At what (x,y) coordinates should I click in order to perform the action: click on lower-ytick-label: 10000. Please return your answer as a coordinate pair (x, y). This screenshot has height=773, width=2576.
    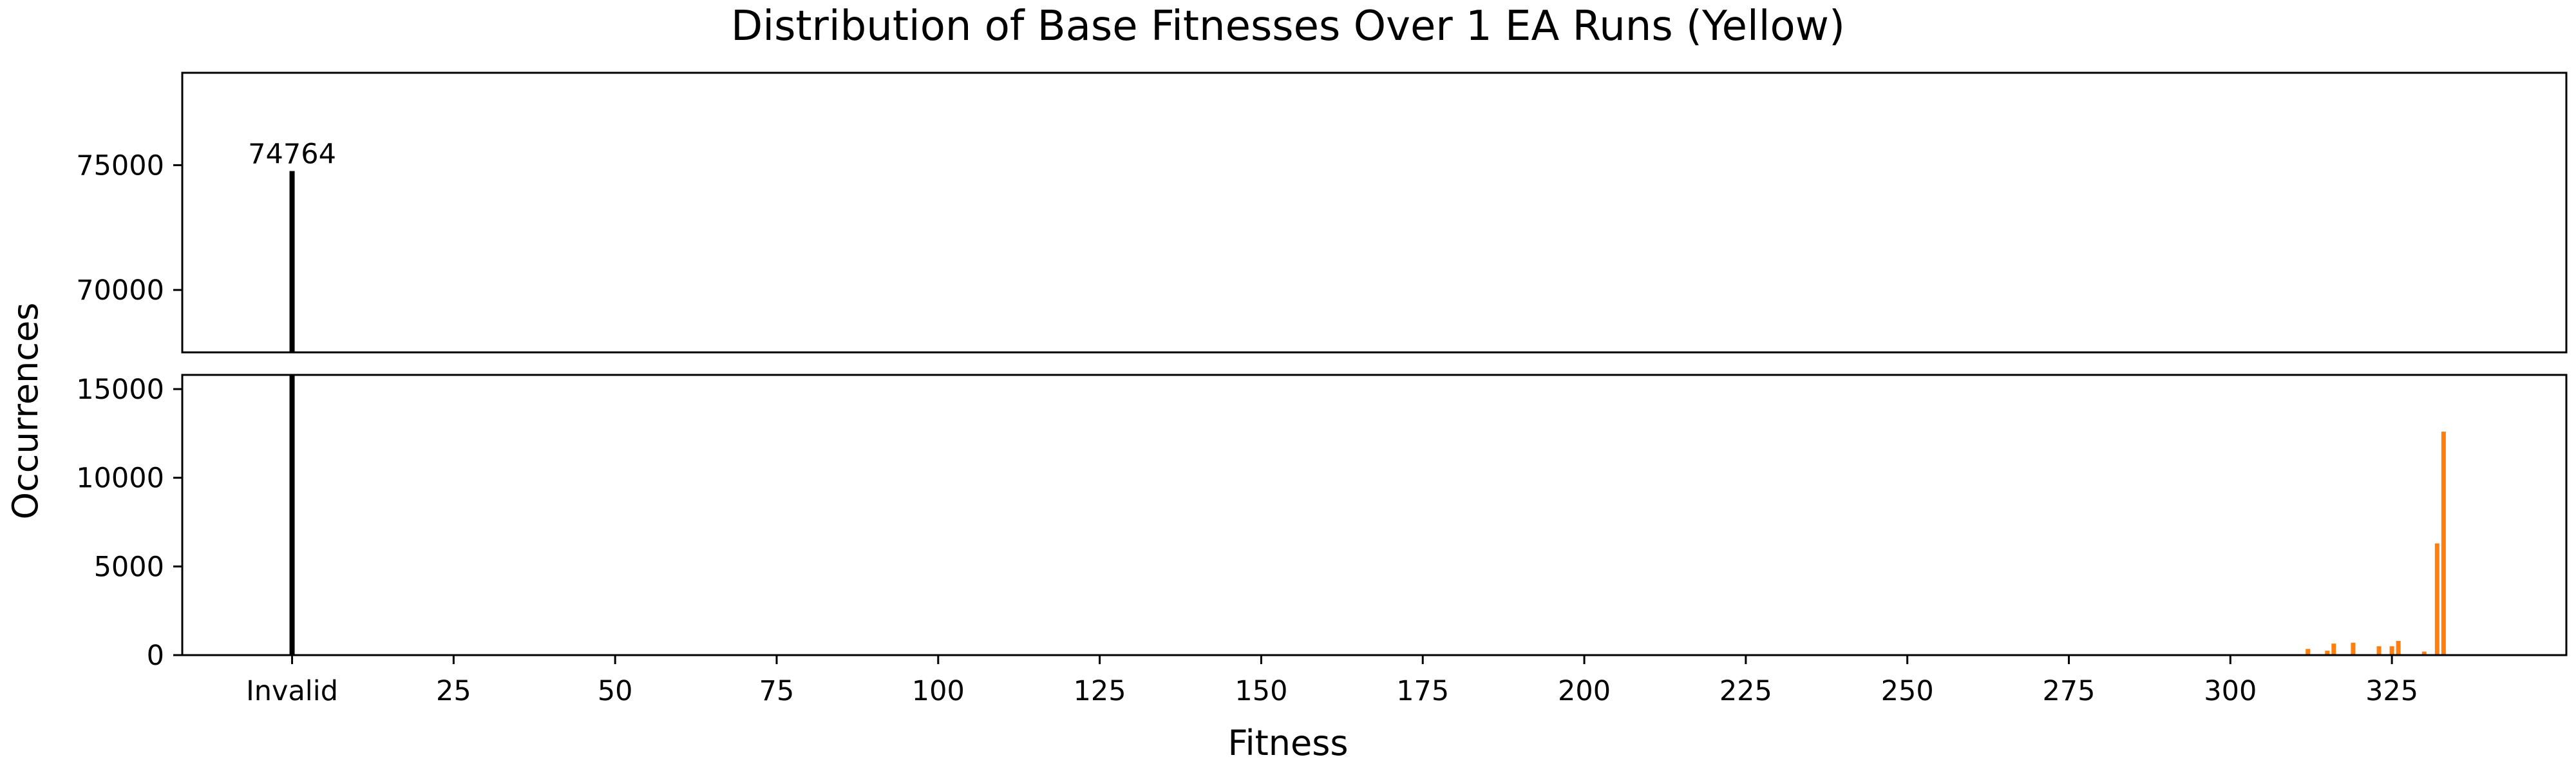
    Looking at the image, I should click on (120, 479).